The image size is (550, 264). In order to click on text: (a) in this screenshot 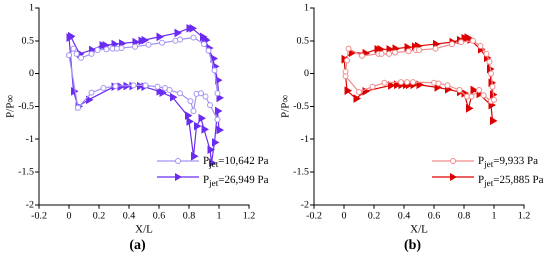, I will do `click(137, 246)`.